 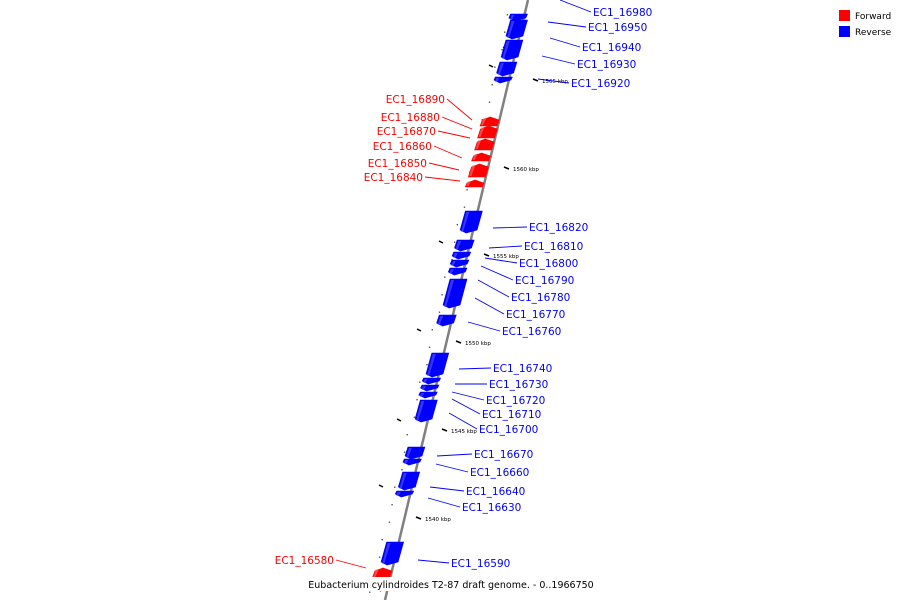 What do you see at coordinates (606, 65) in the screenshot?
I see `gene-label: EC1_16930` at bounding box center [606, 65].